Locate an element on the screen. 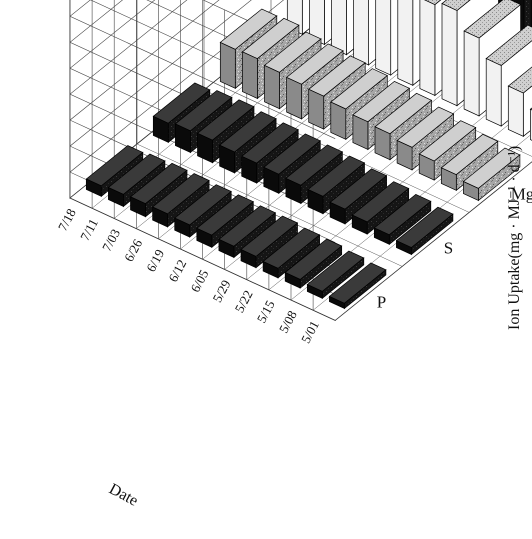 Image resolution: width=532 pixels, height=539 pixels. date-tick-label: 5/29 is located at coordinates (221, 290).